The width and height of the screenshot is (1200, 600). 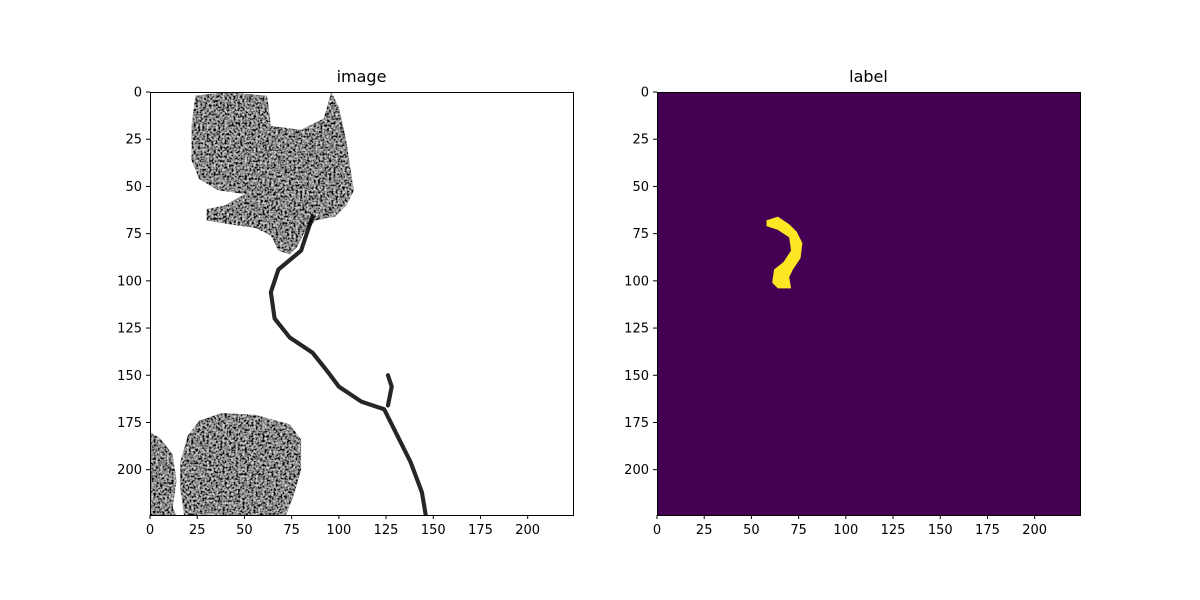 What do you see at coordinates (868, 76) in the screenshot?
I see `label-panel-title: label` at bounding box center [868, 76].